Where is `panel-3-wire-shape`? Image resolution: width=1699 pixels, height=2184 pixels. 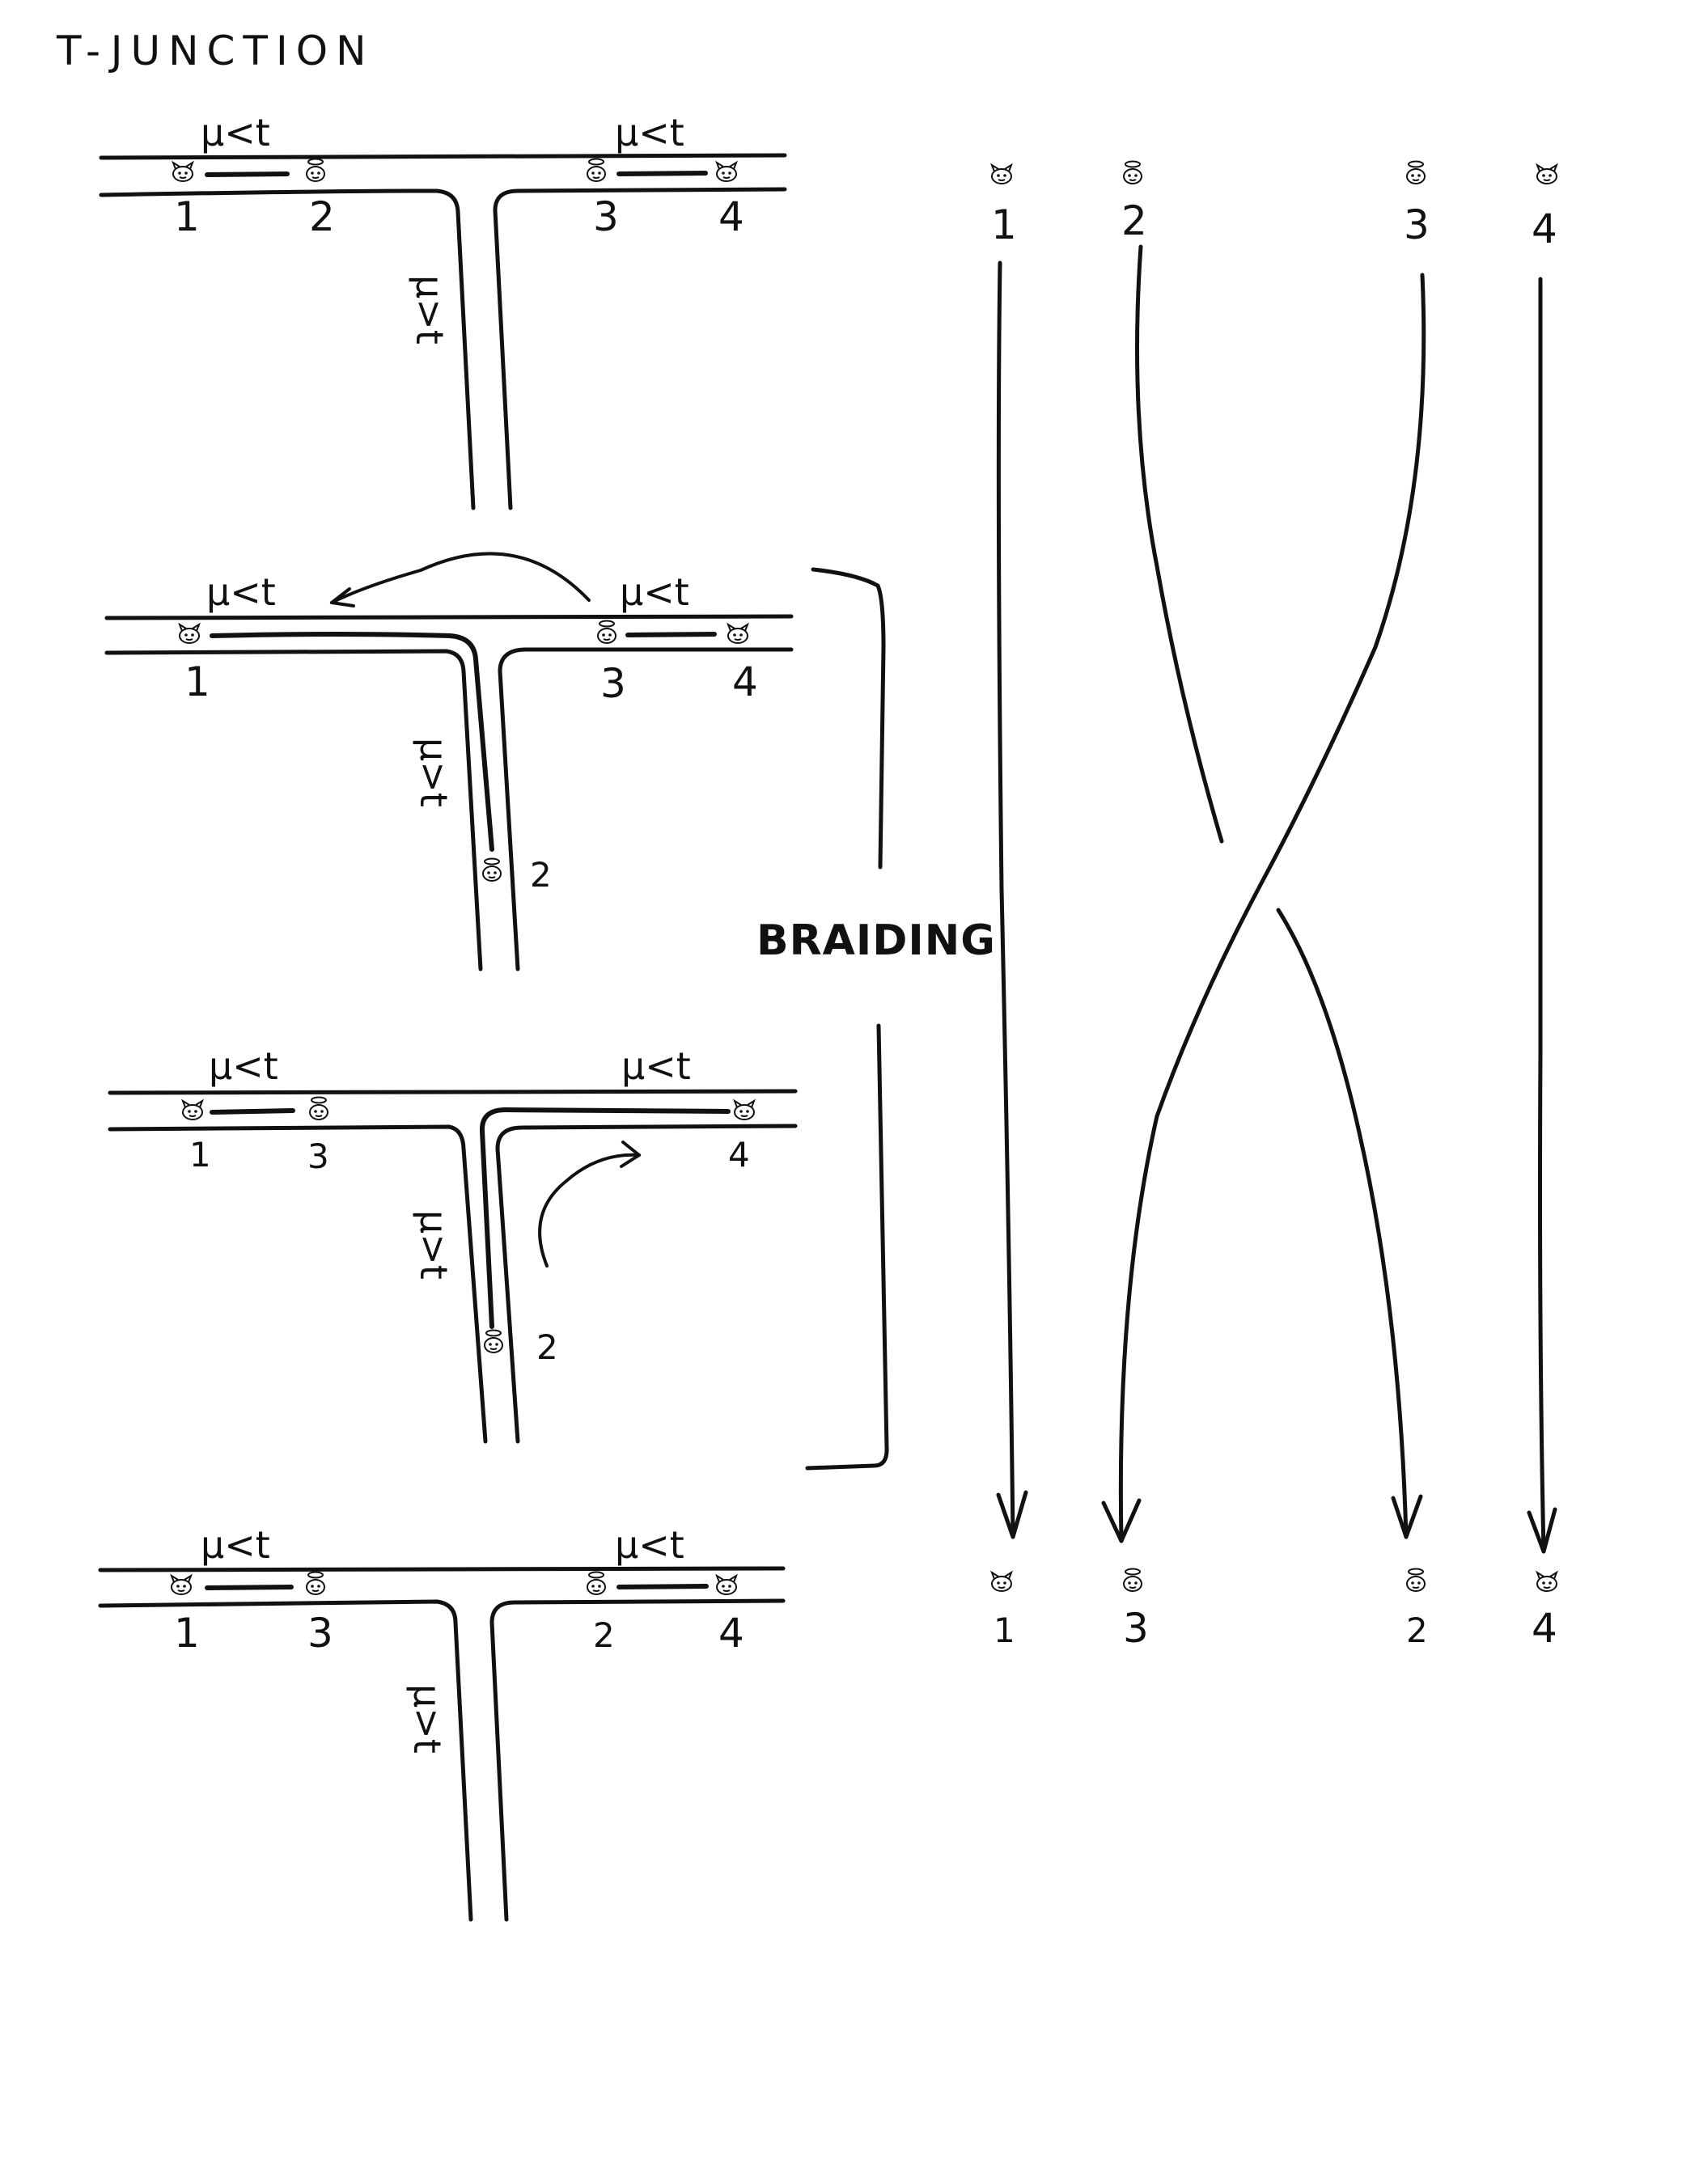
panel-3-wire-shape is located at coordinates (453, 1266).